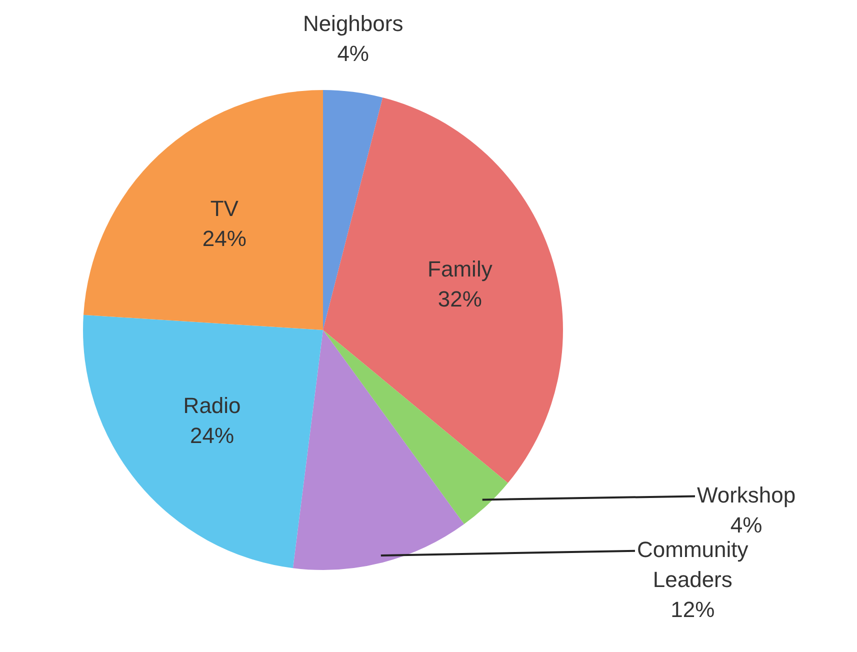 This screenshot has height=652, width=857. Describe the element at coordinates (692, 609) in the screenshot. I see `data-label: 12%` at that location.